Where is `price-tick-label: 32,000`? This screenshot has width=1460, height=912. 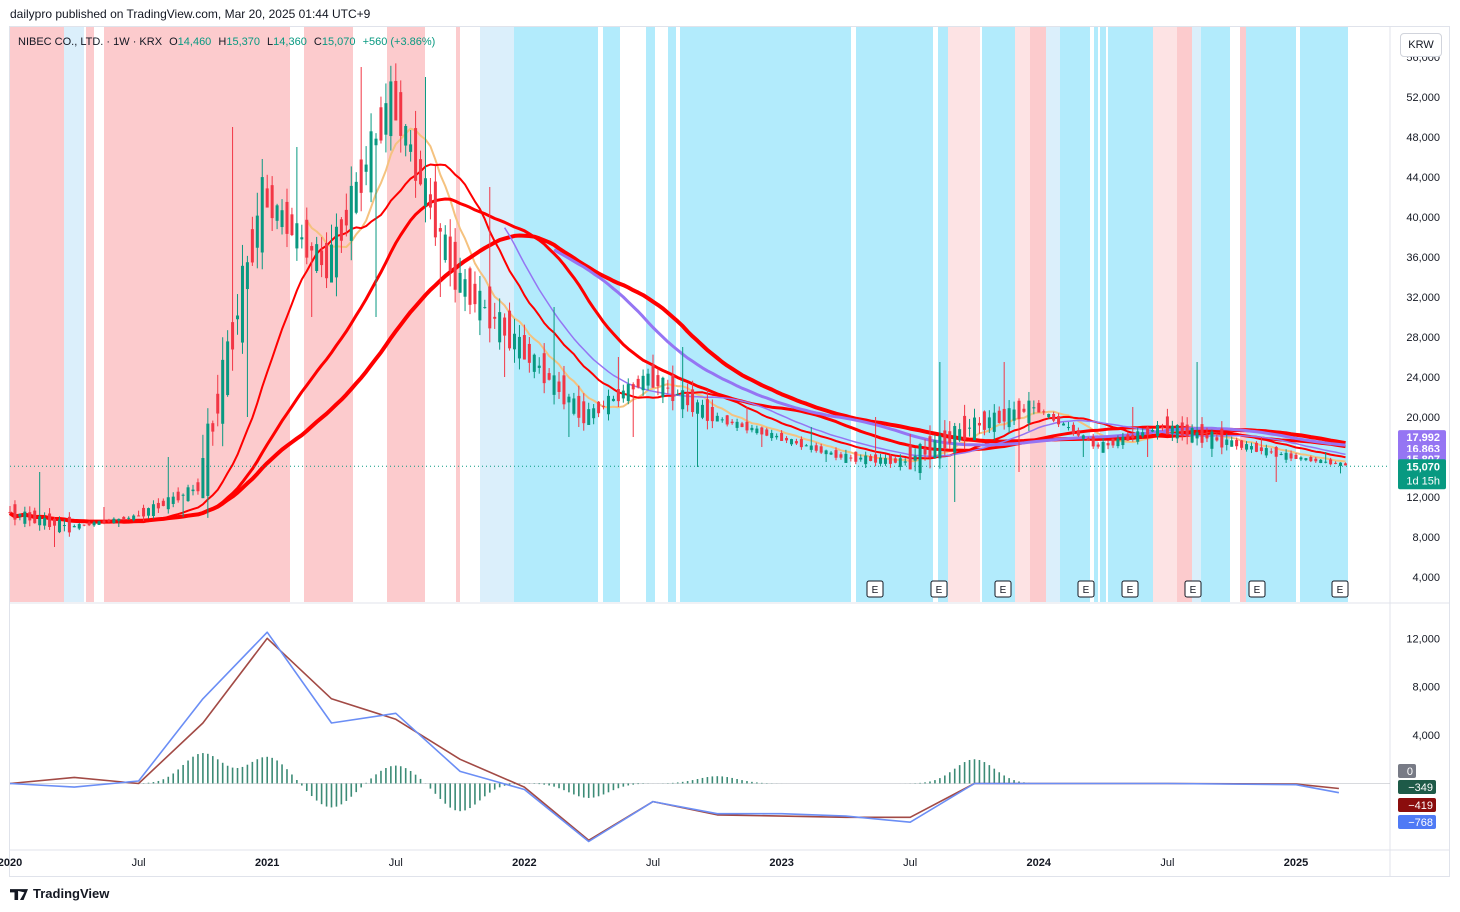 price-tick-label: 32,000 is located at coordinates (1423, 298).